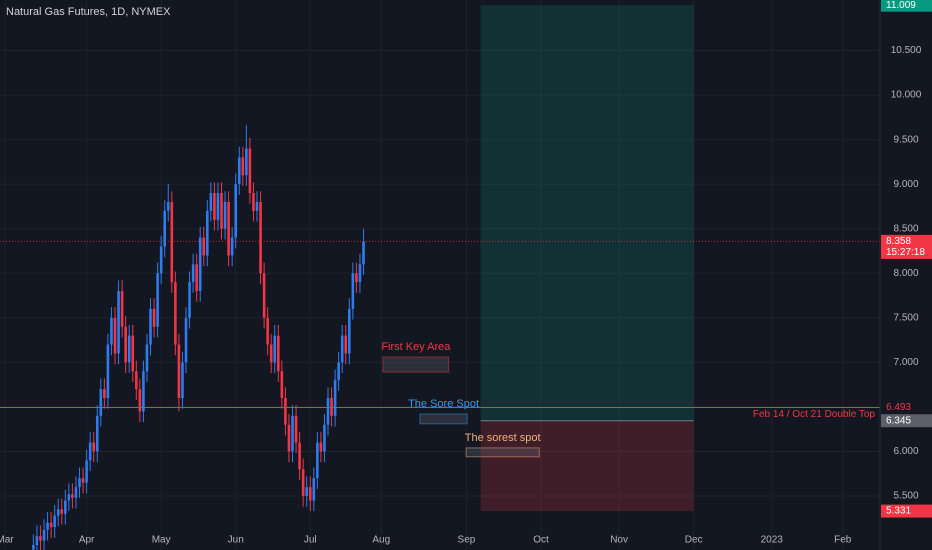  What do you see at coordinates (161, 540) in the screenshot?
I see `x-tick-label: May` at bounding box center [161, 540].